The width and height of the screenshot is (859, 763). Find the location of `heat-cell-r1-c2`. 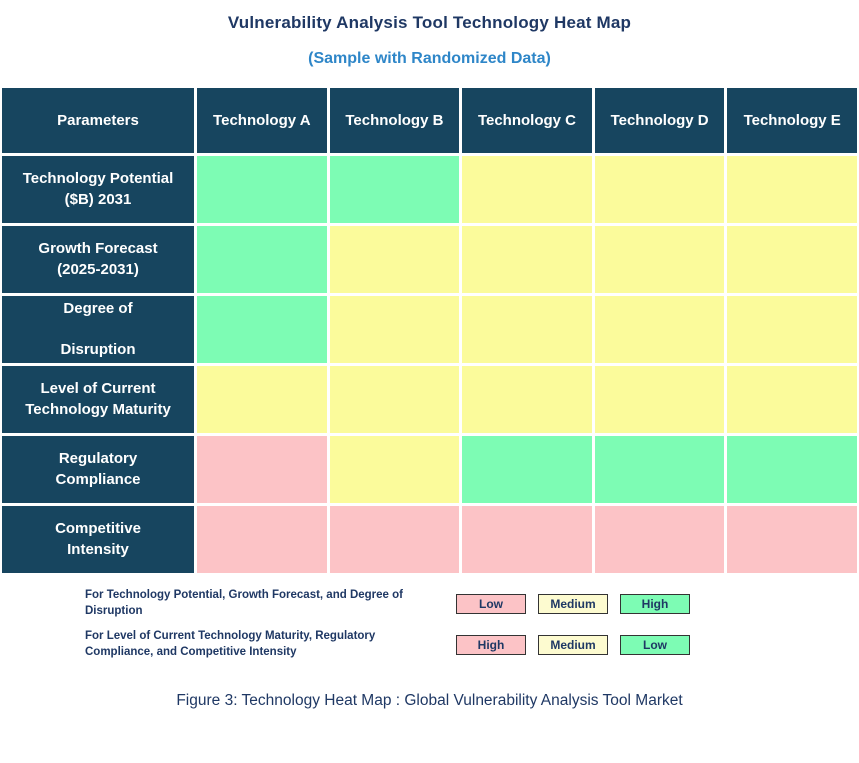

heat-cell-r1-c2 is located at coordinates (394, 189).